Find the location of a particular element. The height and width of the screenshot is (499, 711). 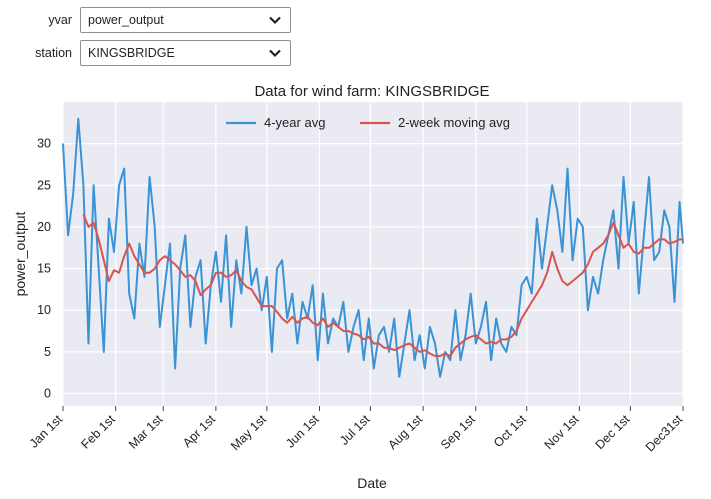

y-axis-ticks: 0 5 10 15 20 25 30 is located at coordinates (44, 269).